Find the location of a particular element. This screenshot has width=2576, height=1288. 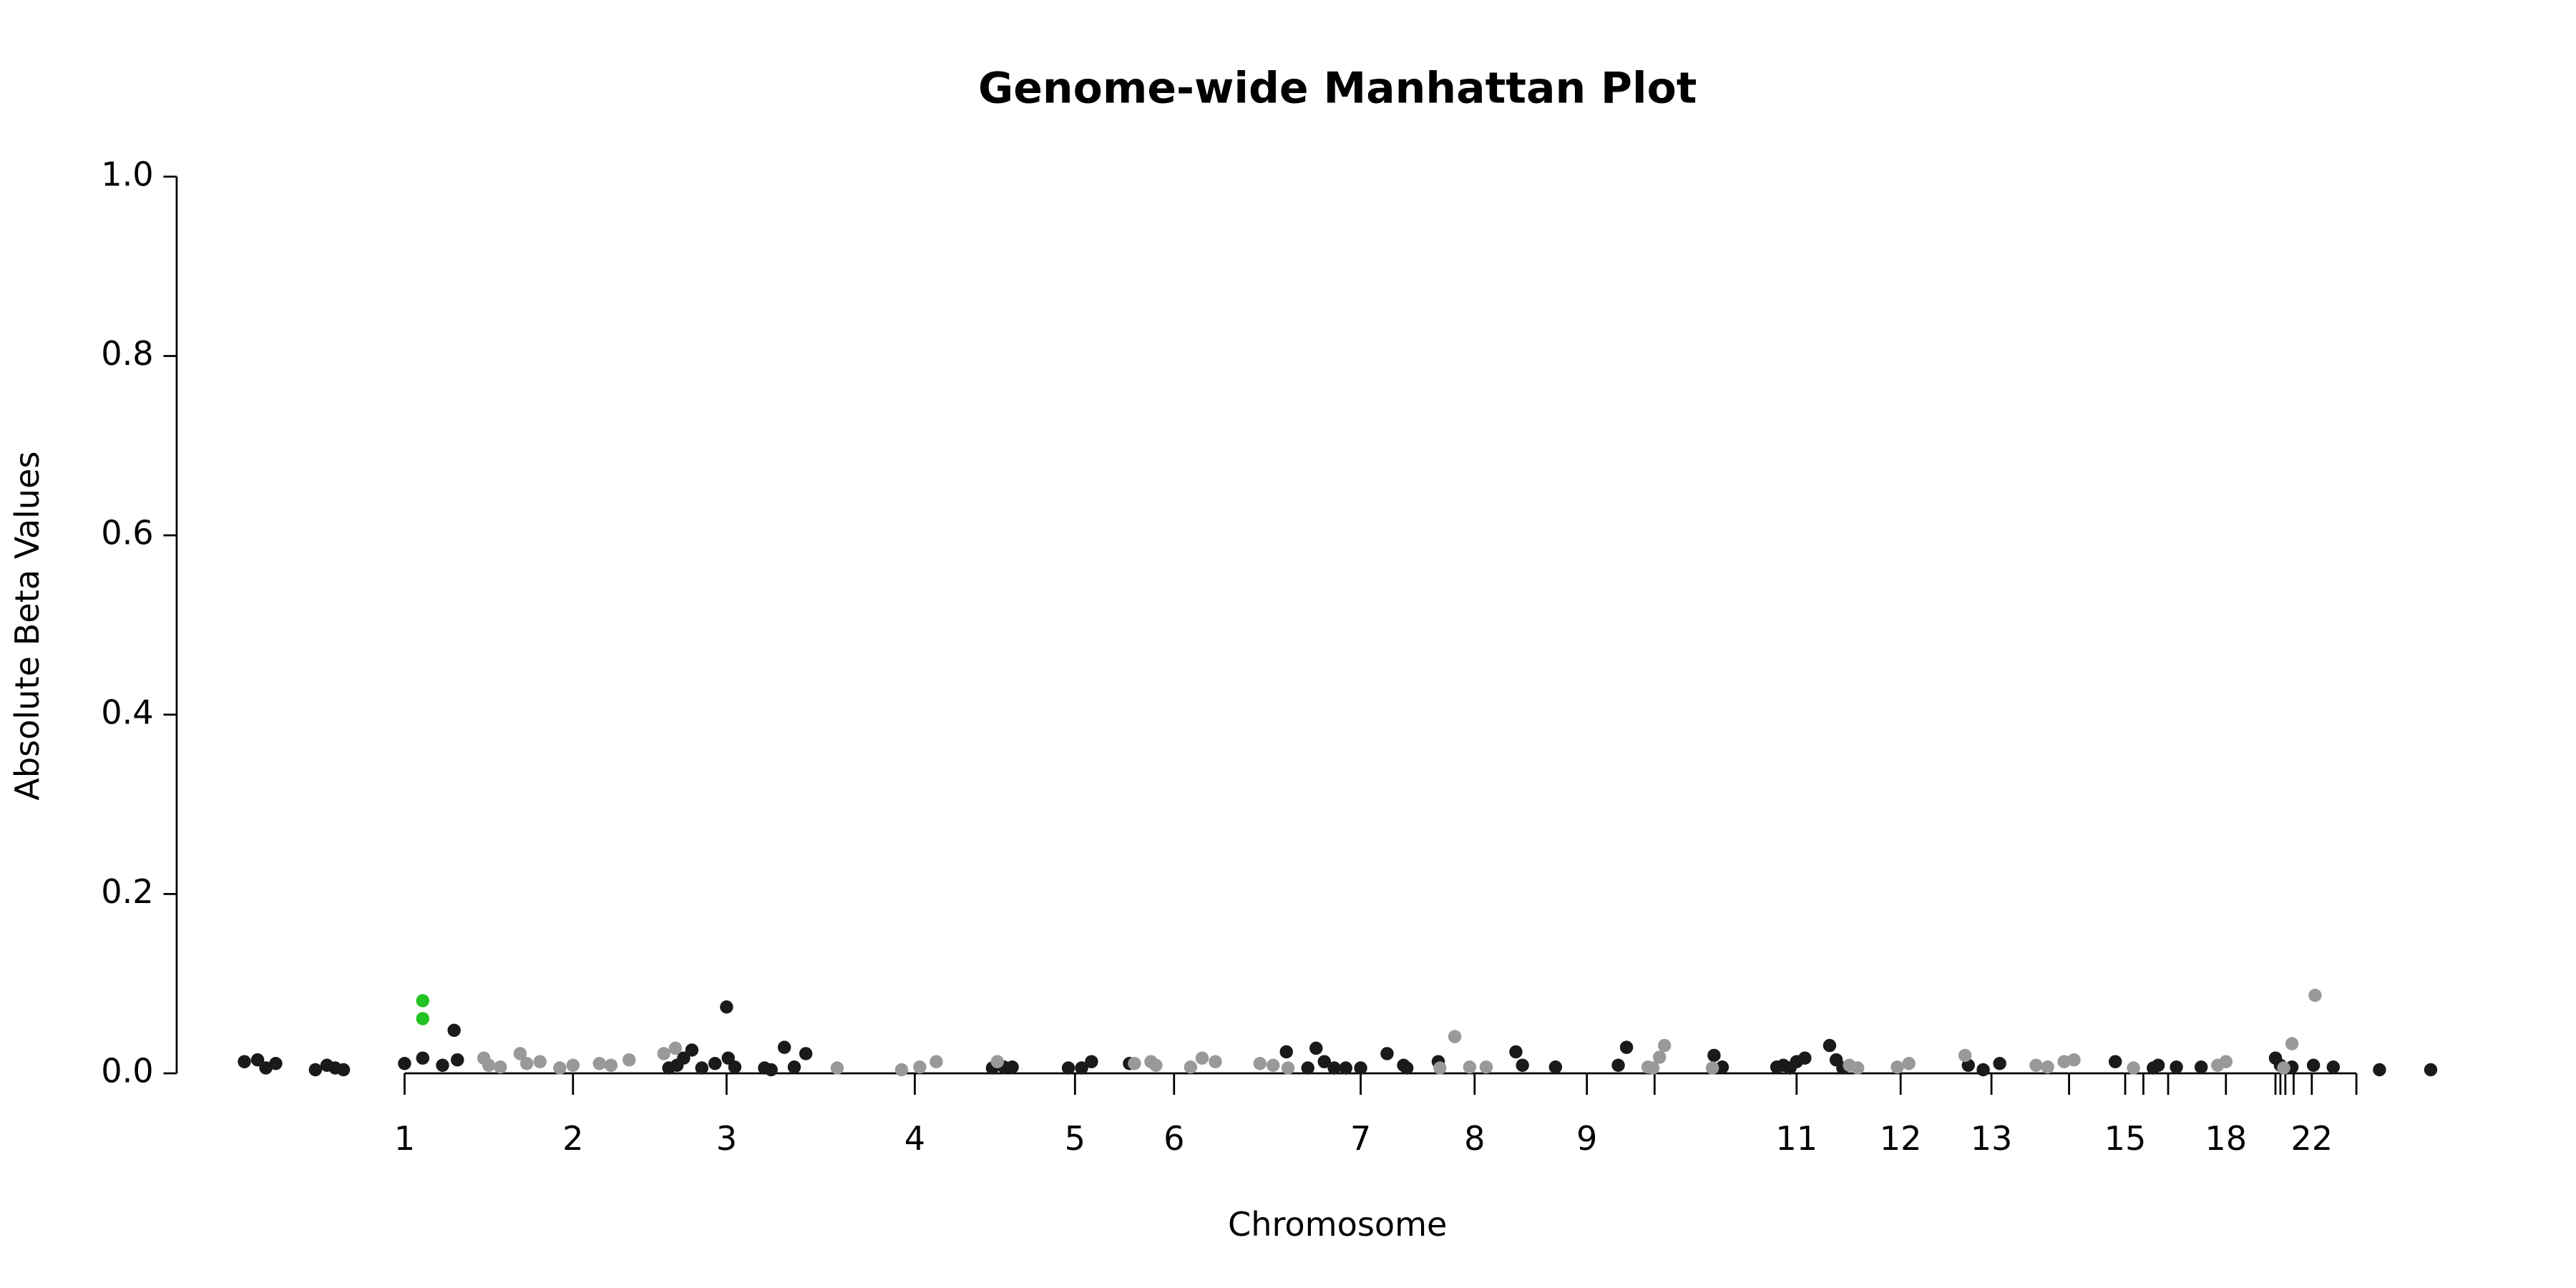

x-tick-label: 4 is located at coordinates (914, 1138).